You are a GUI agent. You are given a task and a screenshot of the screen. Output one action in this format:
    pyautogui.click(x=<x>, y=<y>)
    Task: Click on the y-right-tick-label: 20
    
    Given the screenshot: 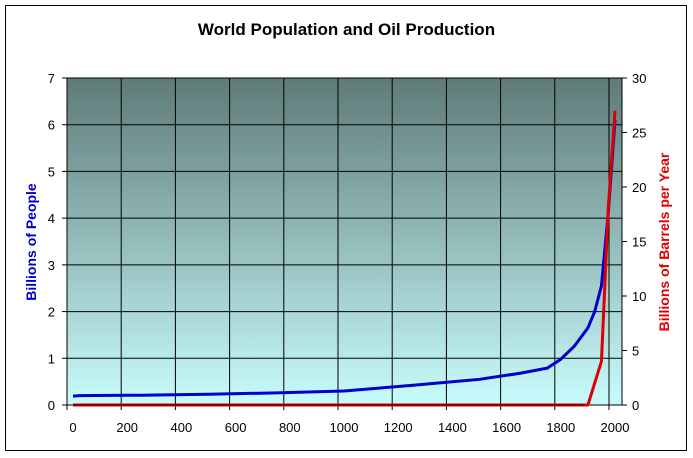 What is the action you would take?
    pyautogui.click(x=639, y=187)
    